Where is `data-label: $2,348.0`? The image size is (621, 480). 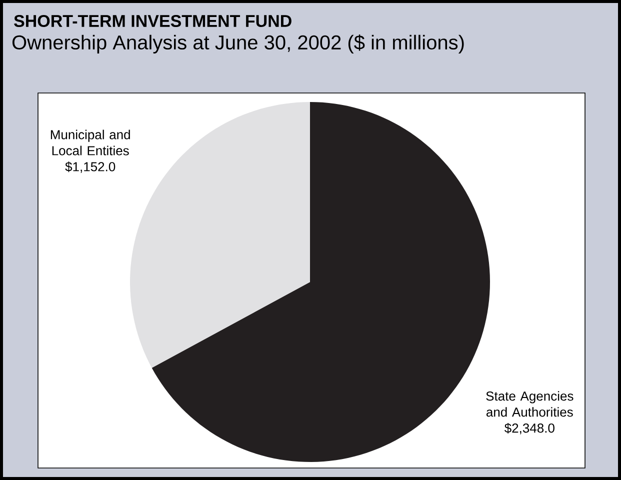
data-label: $2,348.0 is located at coordinates (529, 428).